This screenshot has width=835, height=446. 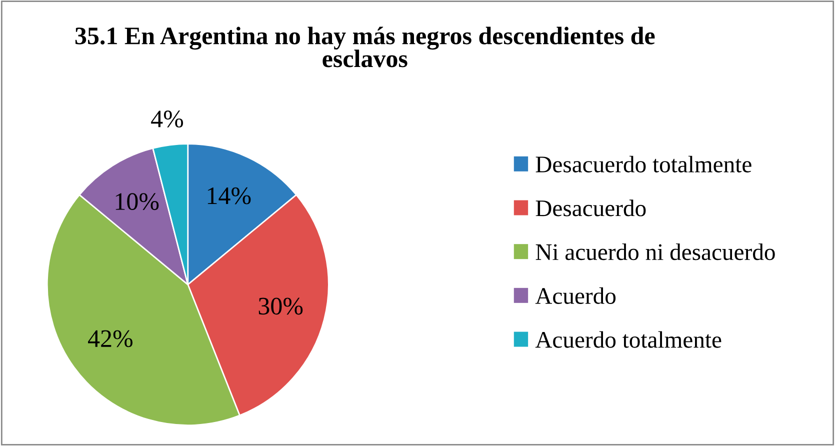 What do you see at coordinates (644, 164) in the screenshot?
I see `legend-label: Desacuerdo totalmente` at bounding box center [644, 164].